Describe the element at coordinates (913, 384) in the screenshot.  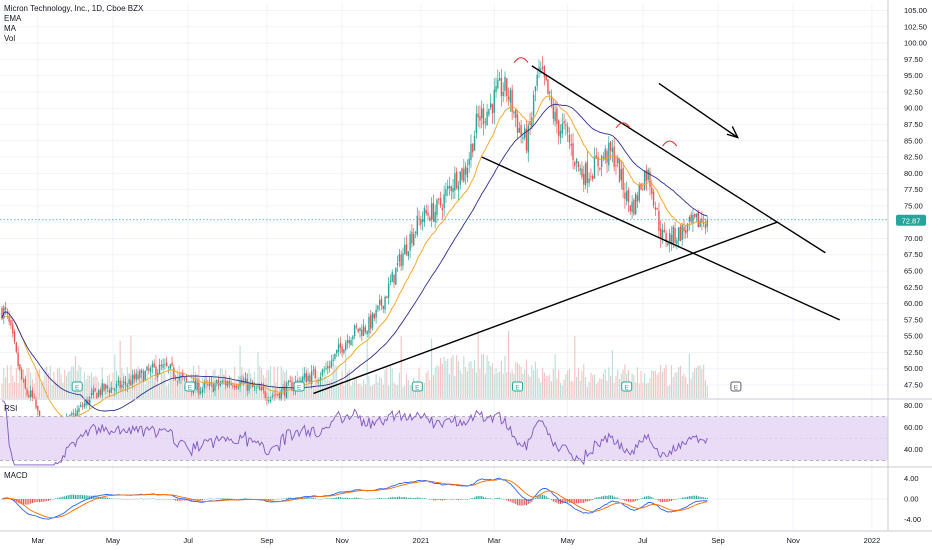
I see `price-tick-label: 47.50` at that location.